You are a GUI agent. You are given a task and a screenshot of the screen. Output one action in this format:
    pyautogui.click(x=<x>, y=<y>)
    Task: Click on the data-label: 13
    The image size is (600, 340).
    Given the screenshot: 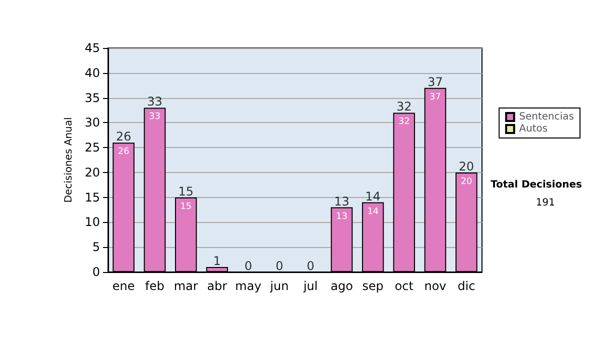 What is the action you would take?
    pyautogui.click(x=342, y=217)
    